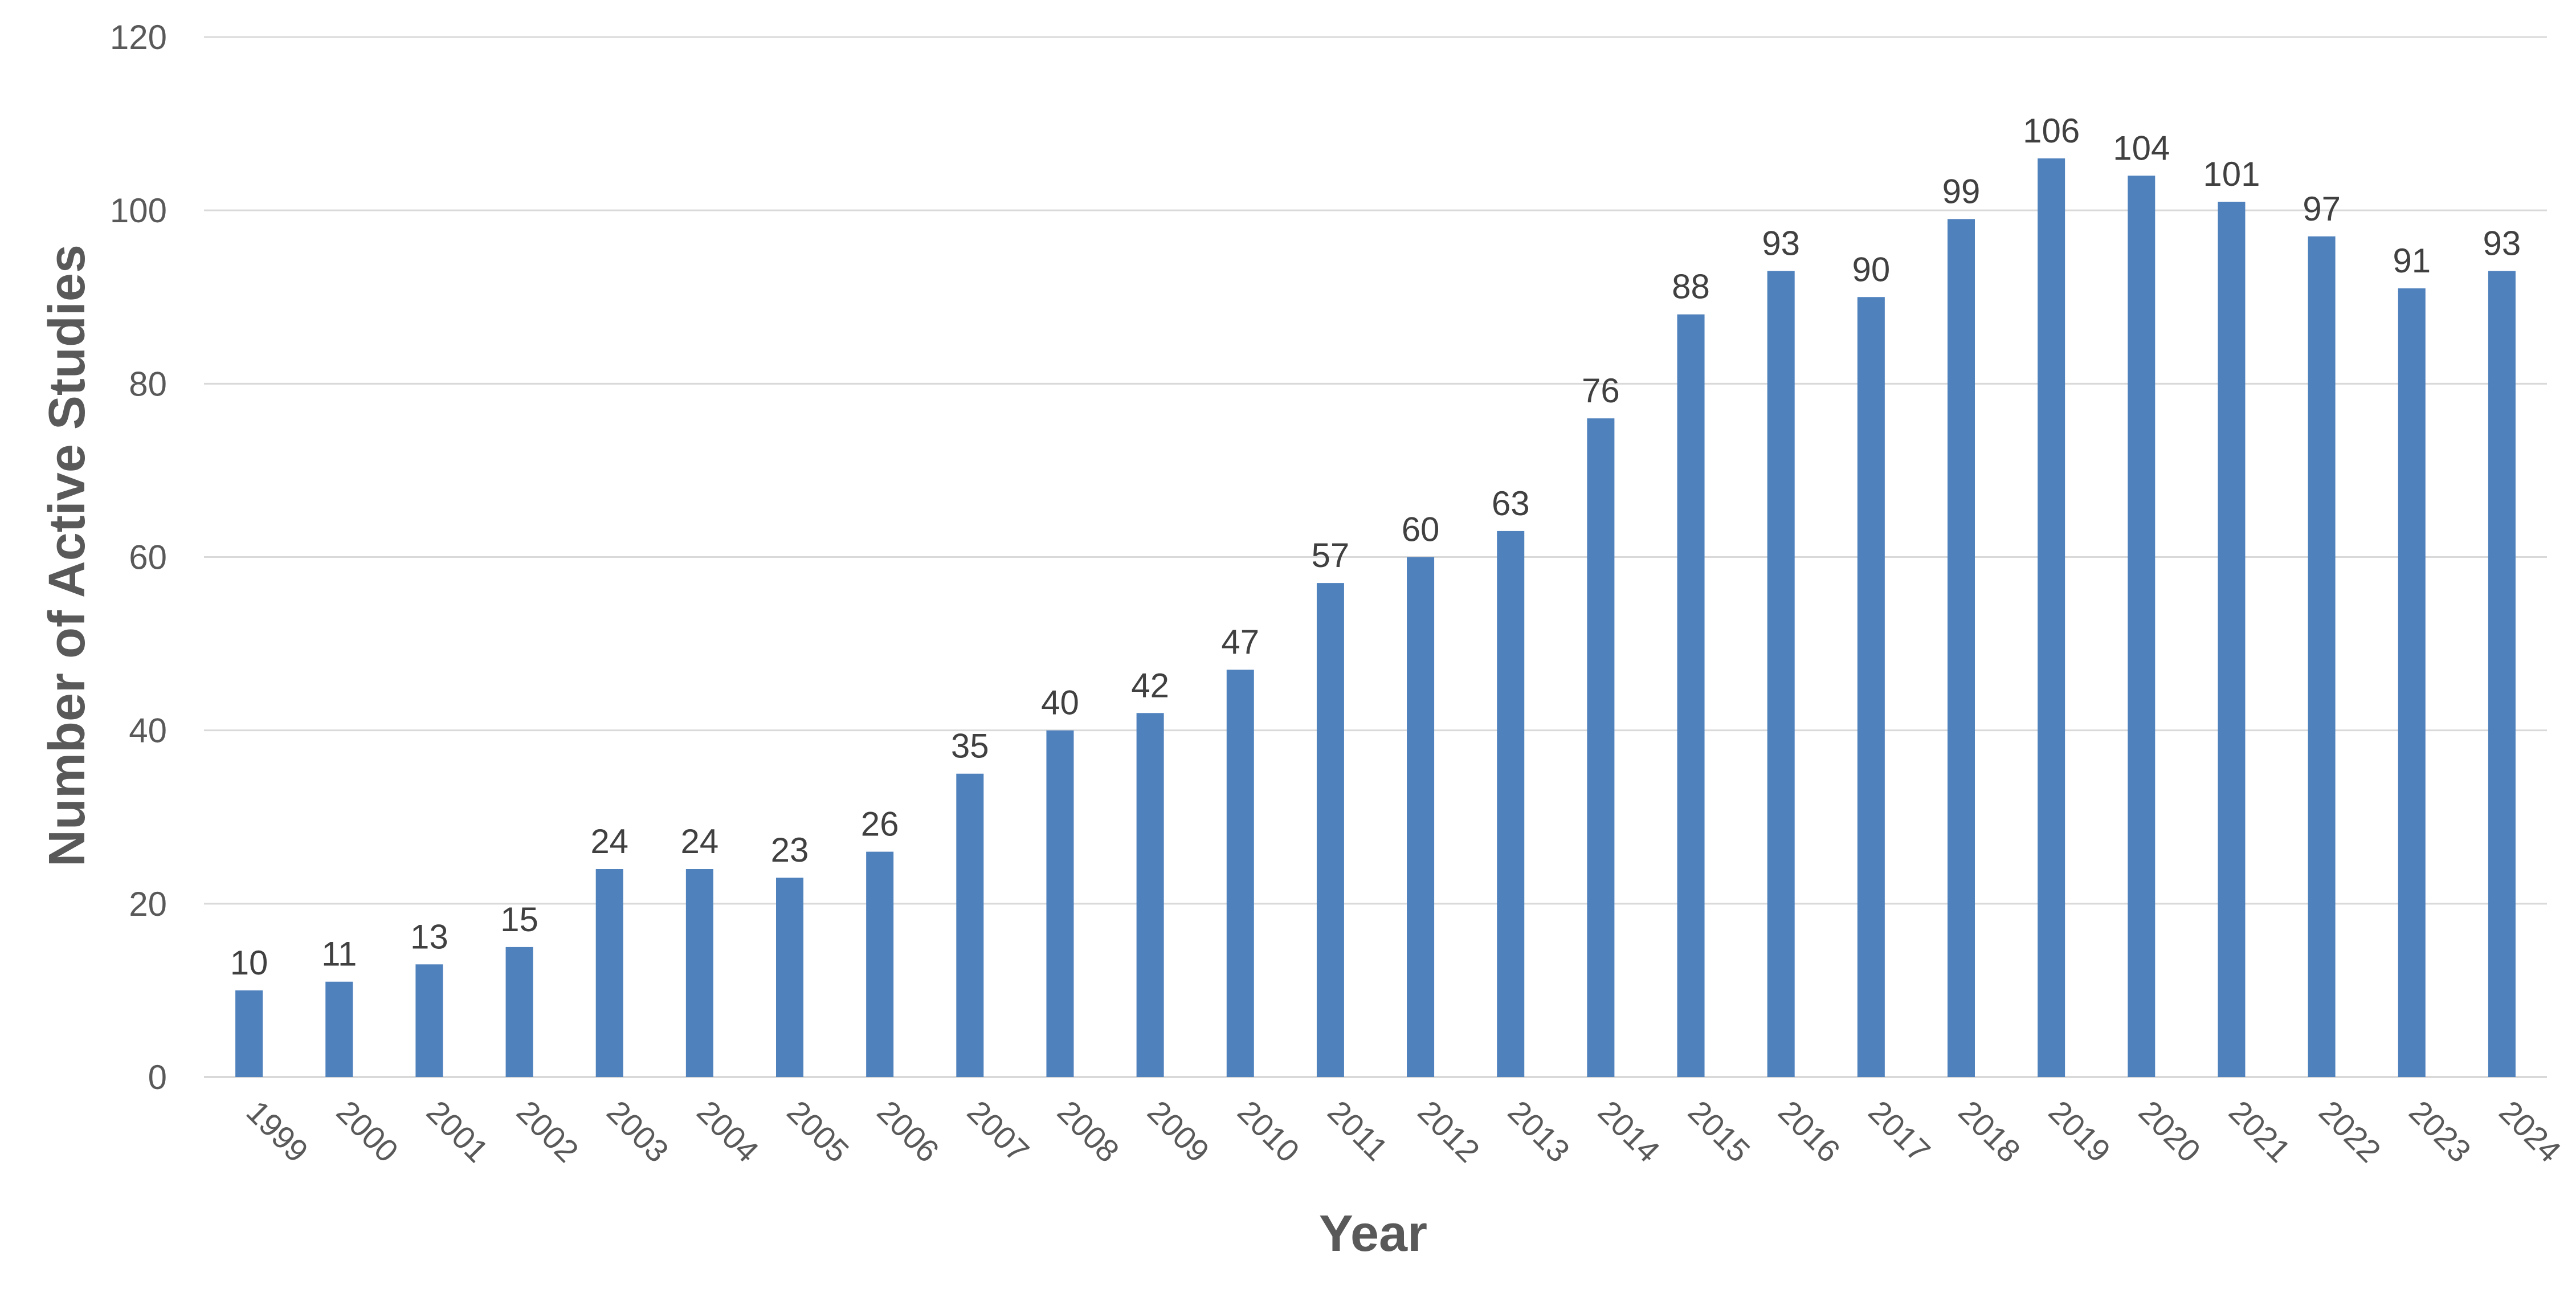 The width and height of the screenshot is (2576, 1301). Describe the element at coordinates (429, 936) in the screenshot. I see `data-label: 13` at that location.